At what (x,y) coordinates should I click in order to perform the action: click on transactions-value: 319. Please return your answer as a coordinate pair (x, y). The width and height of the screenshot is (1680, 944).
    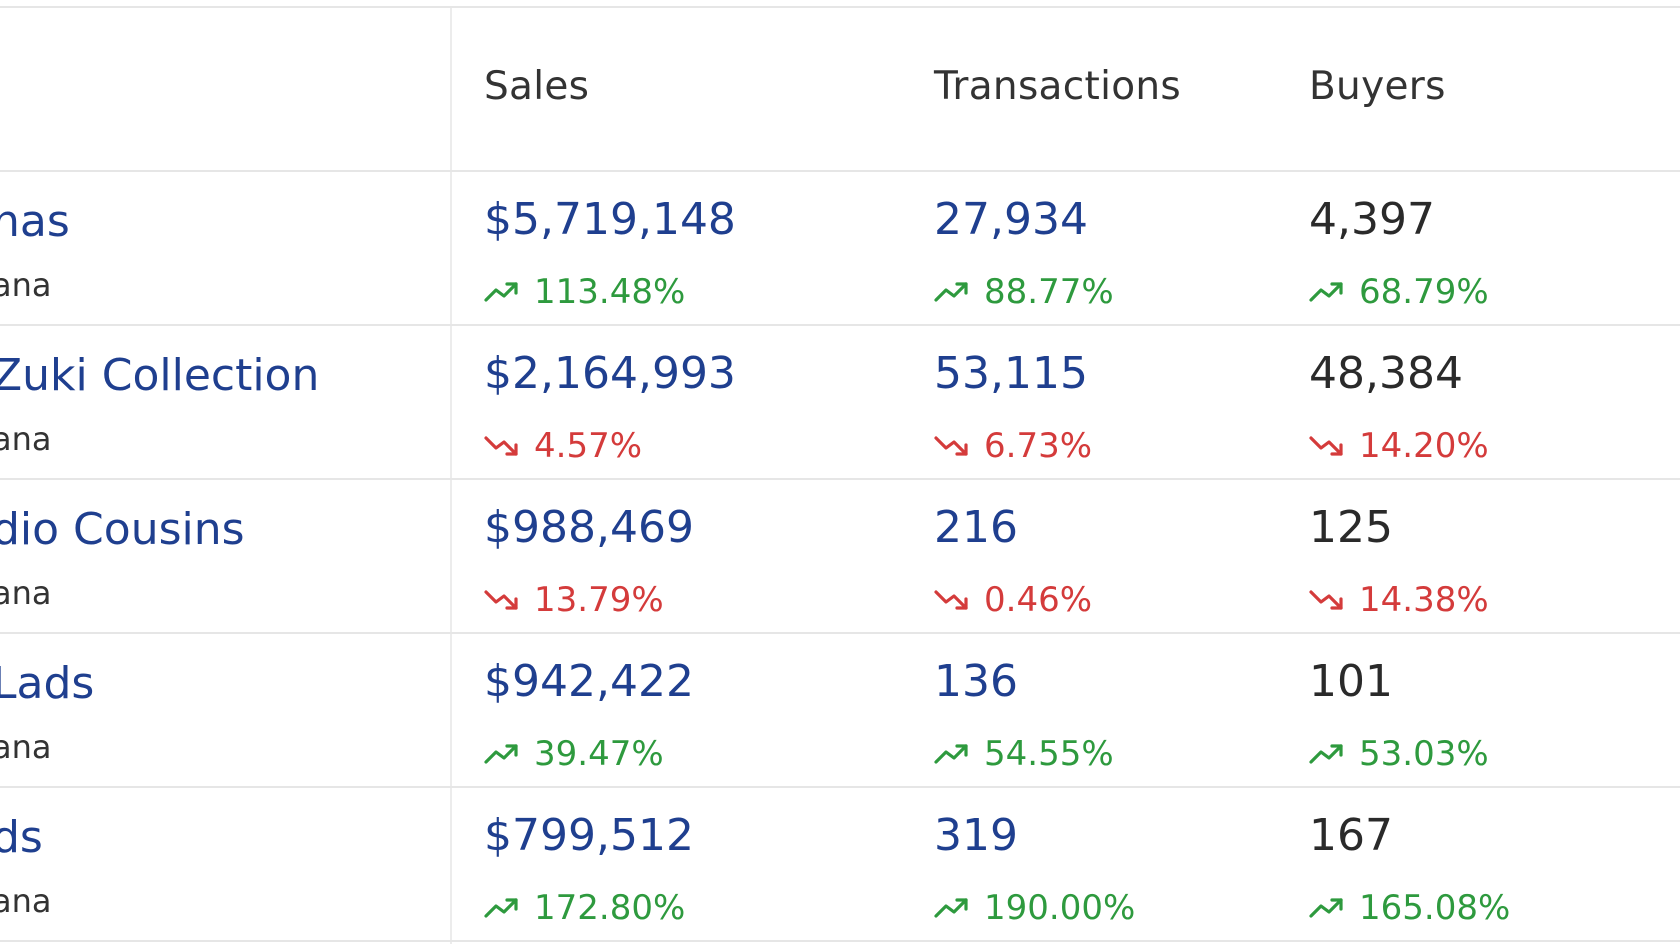
    Looking at the image, I should click on (976, 835).